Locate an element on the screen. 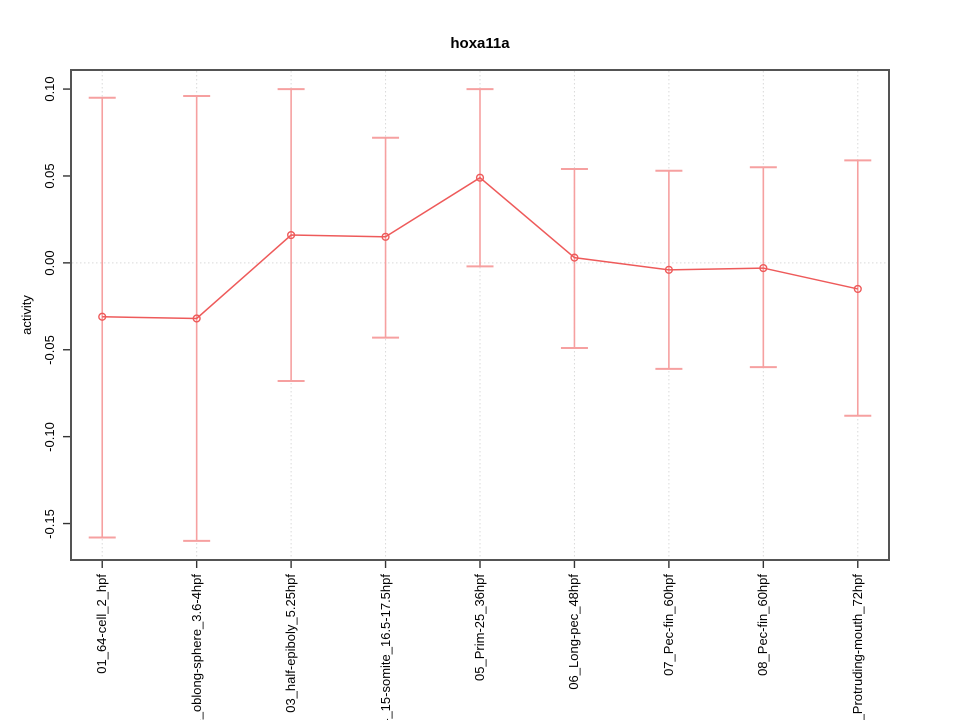 Image resolution: width=960 pixels, height=720 pixels. x-category-label: 05_Prim-25_36hpf is located at coordinates (479, 627).